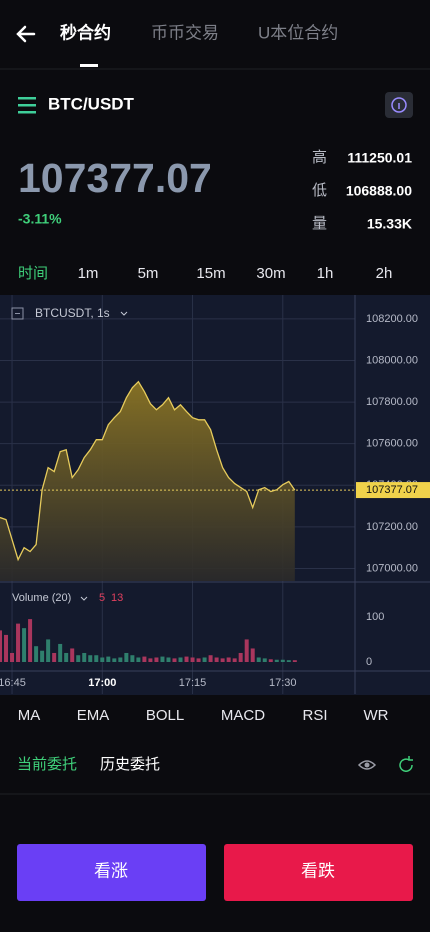 The width and height of the screenshot is (430, 932). I want to click on y-tick-label: 0, so click(369, 662).